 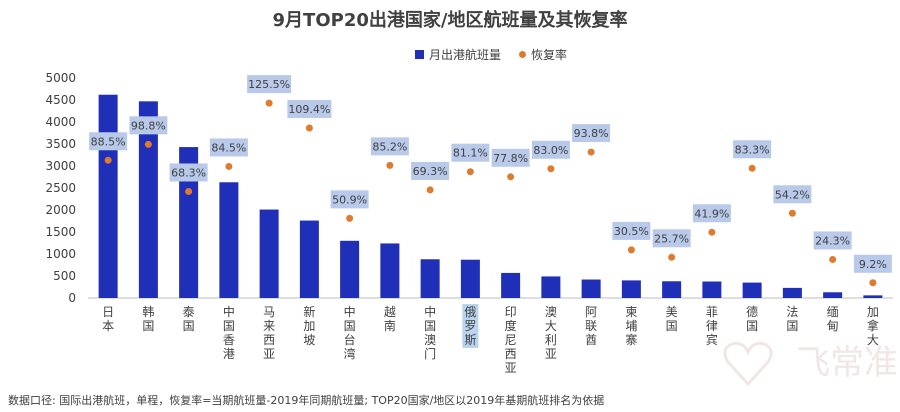 What do you see at coordinates (792, 319) in the screenshot?
I see `x-tick-label-17: 法国` at bounding box center [792, 319].